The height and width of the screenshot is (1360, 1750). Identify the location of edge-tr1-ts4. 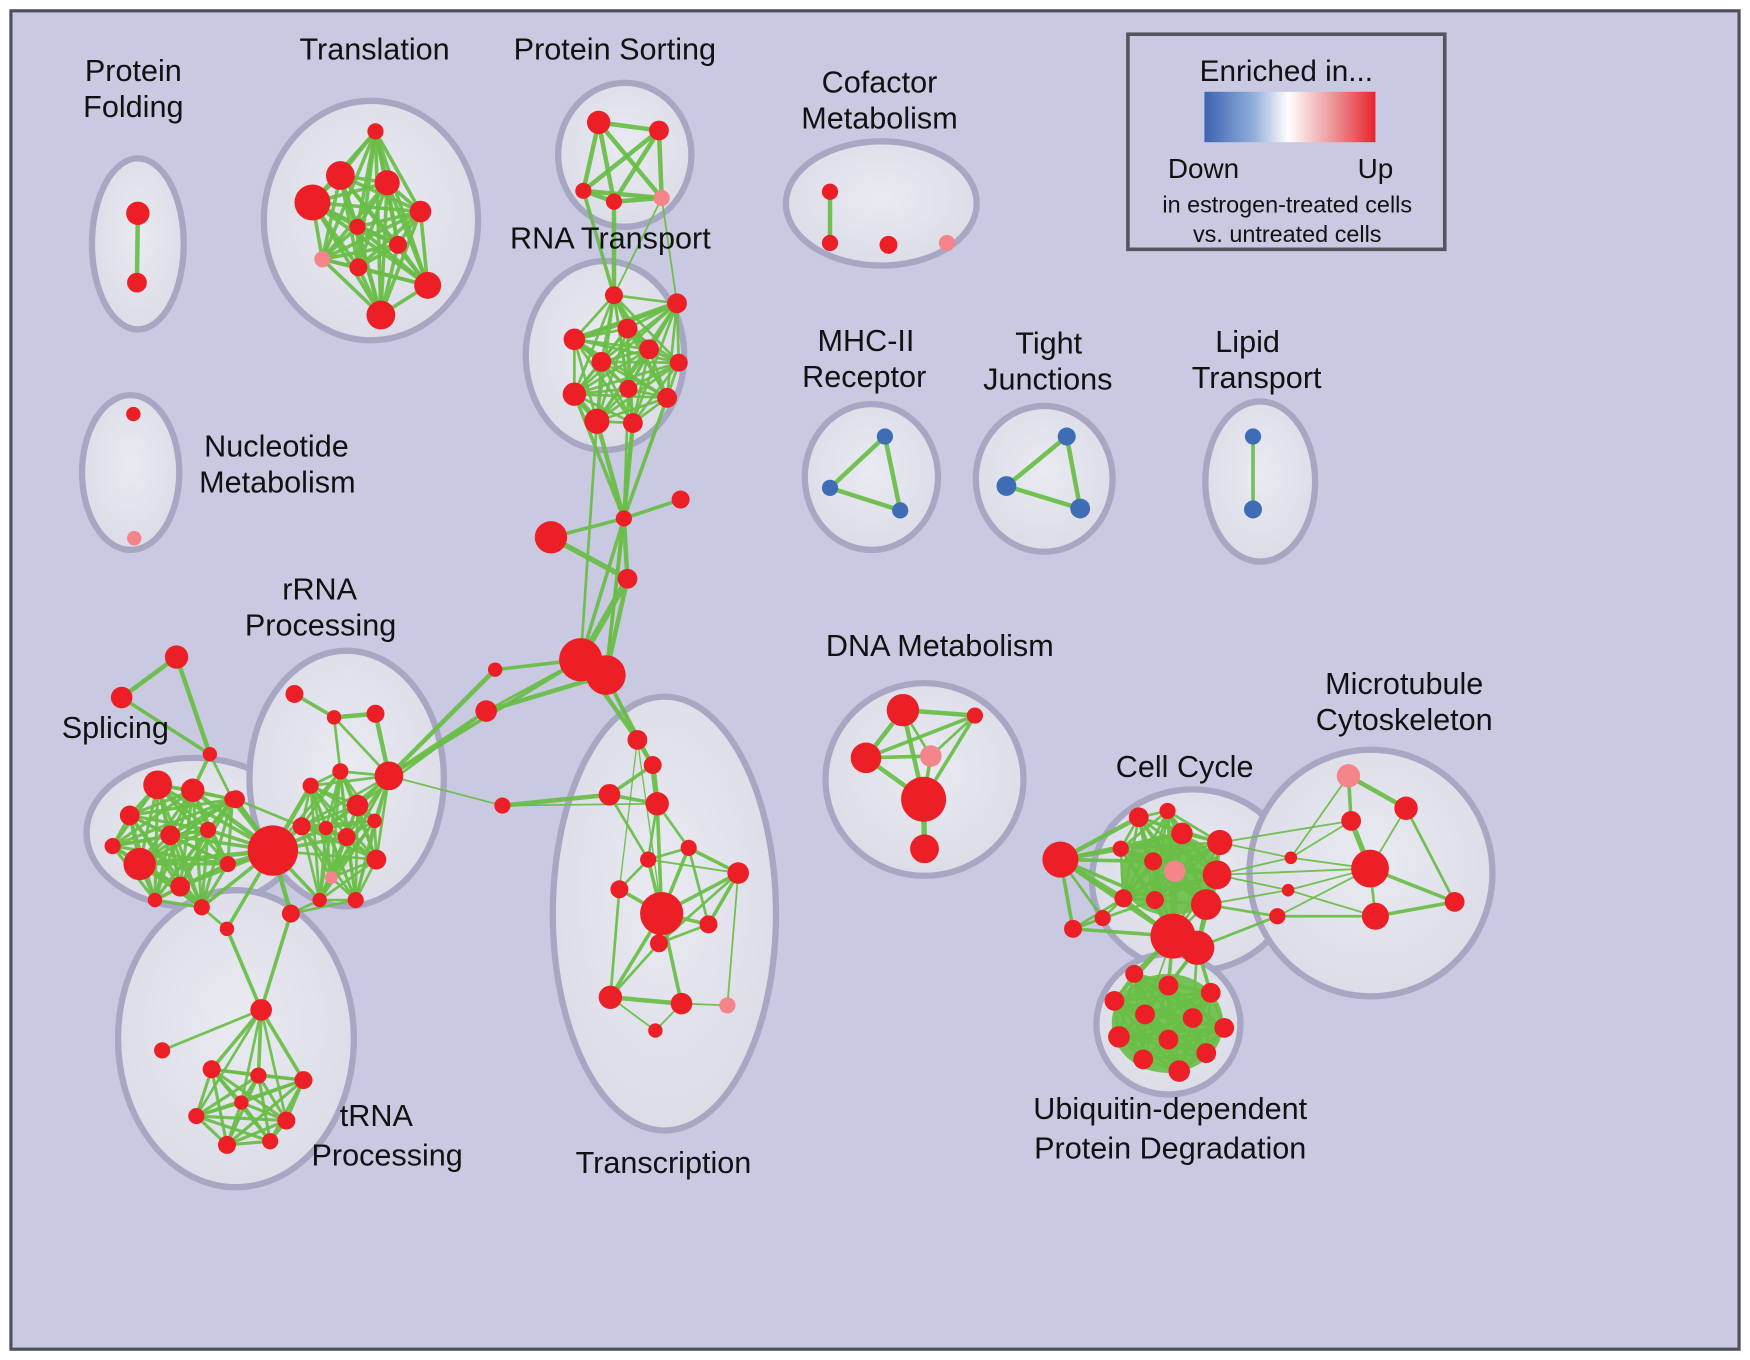
(628, 814).